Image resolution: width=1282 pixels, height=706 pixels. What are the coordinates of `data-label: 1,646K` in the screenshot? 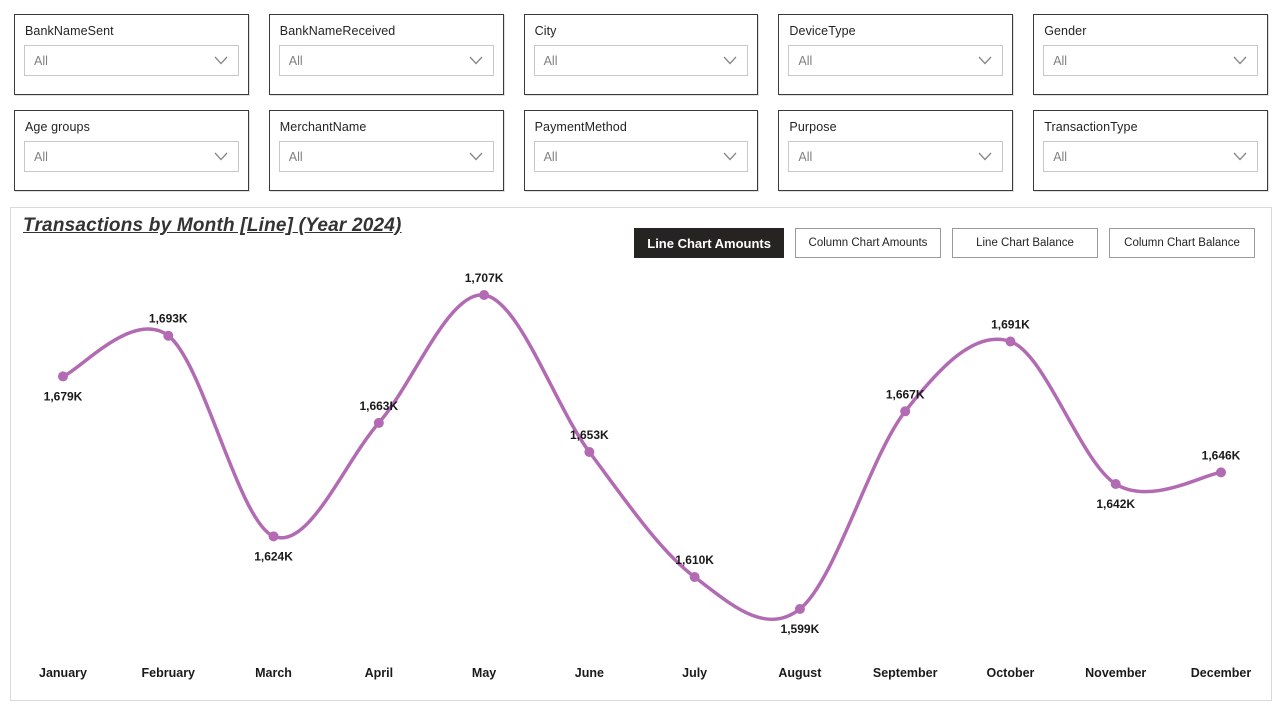 It's located at (1221, 455).